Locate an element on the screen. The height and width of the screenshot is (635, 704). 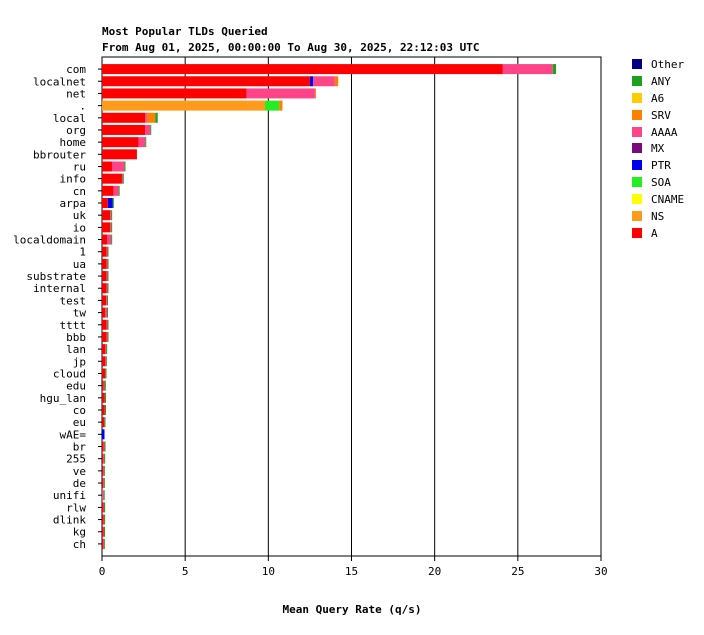
category-label: kg is located at coordinates (79, 532).